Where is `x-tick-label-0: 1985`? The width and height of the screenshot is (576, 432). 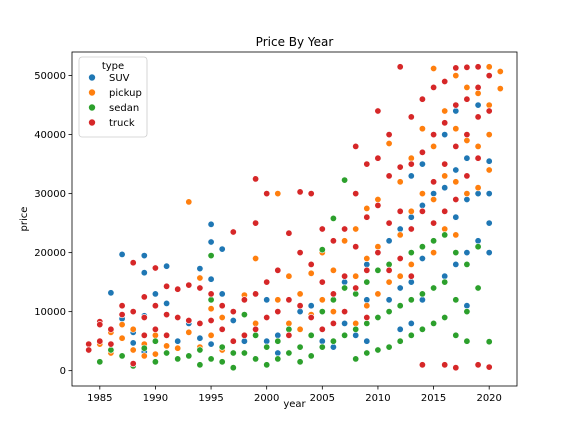 x-tick-label-0: 1985 is located at coordinates (99, 398).